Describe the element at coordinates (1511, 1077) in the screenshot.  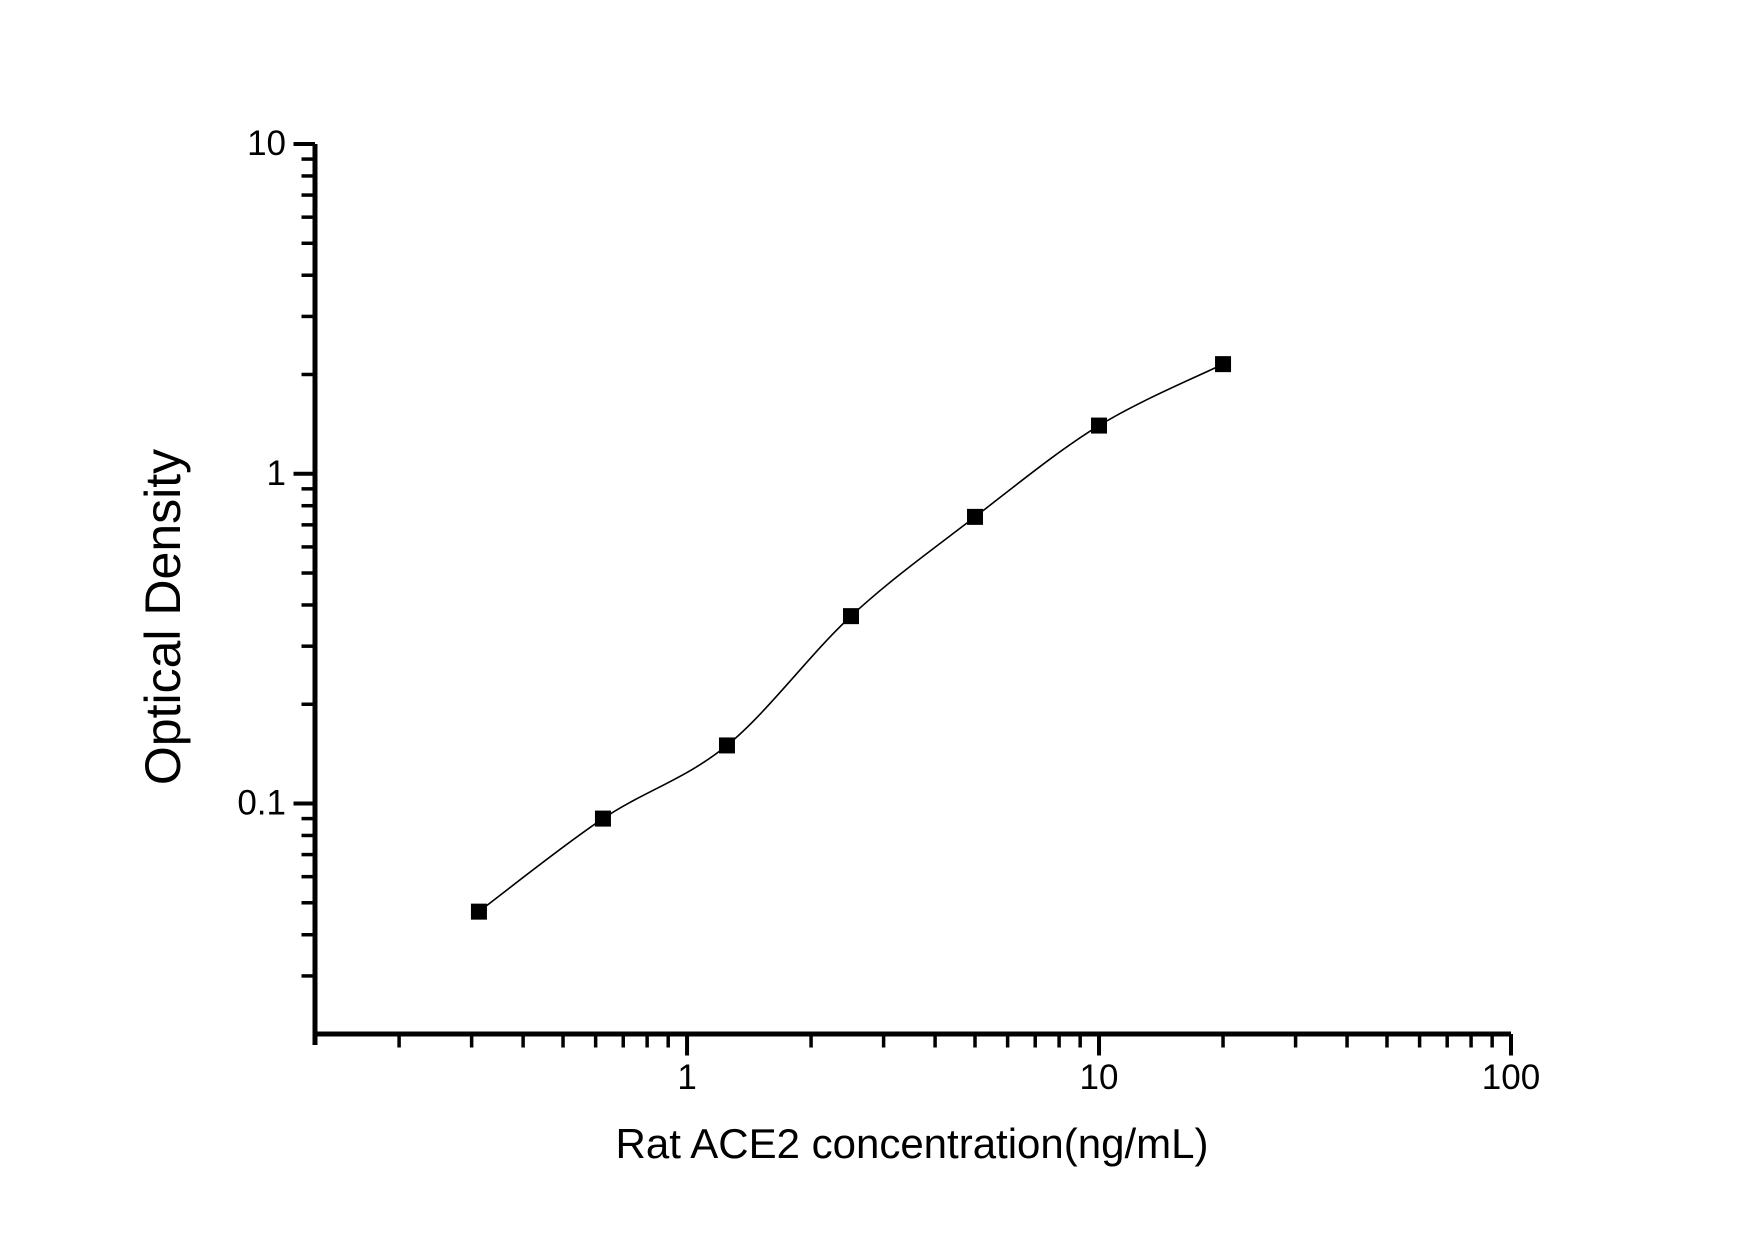
I see `x-tick-label: 100` at that location.